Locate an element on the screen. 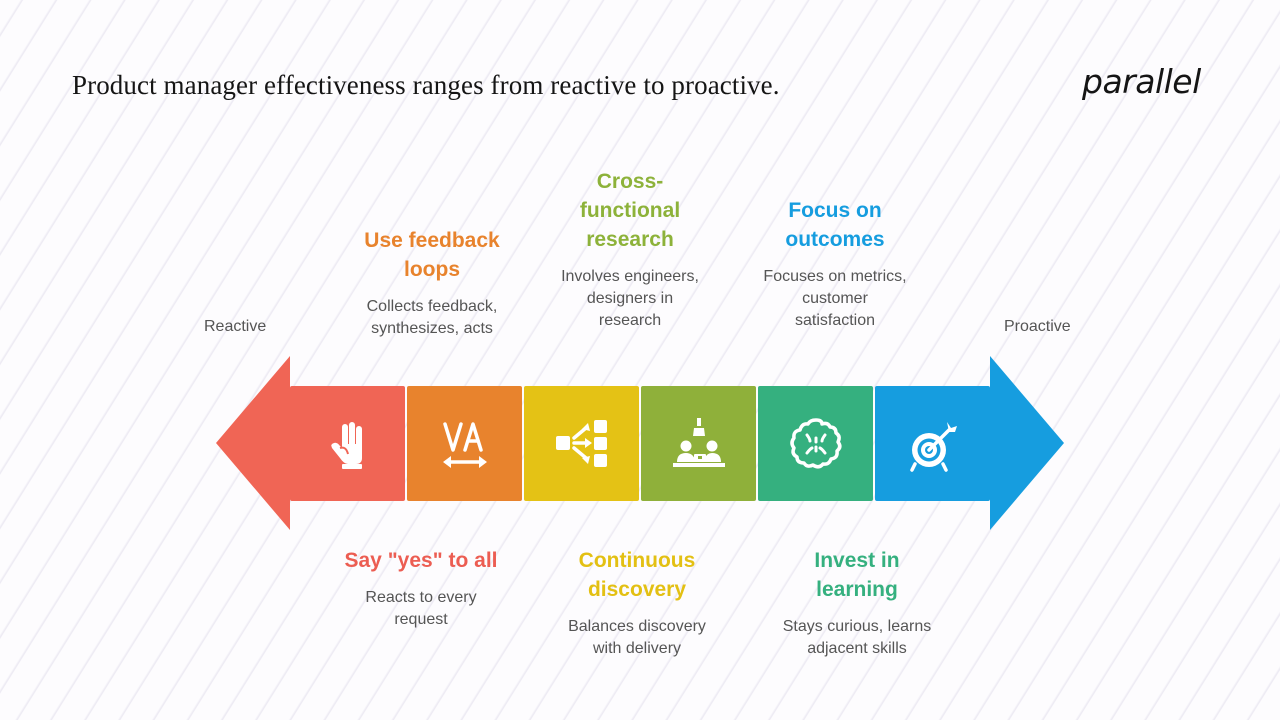 The image size is (1280, 720). reactive-label: Reactive is located at coordinates (235, 326).